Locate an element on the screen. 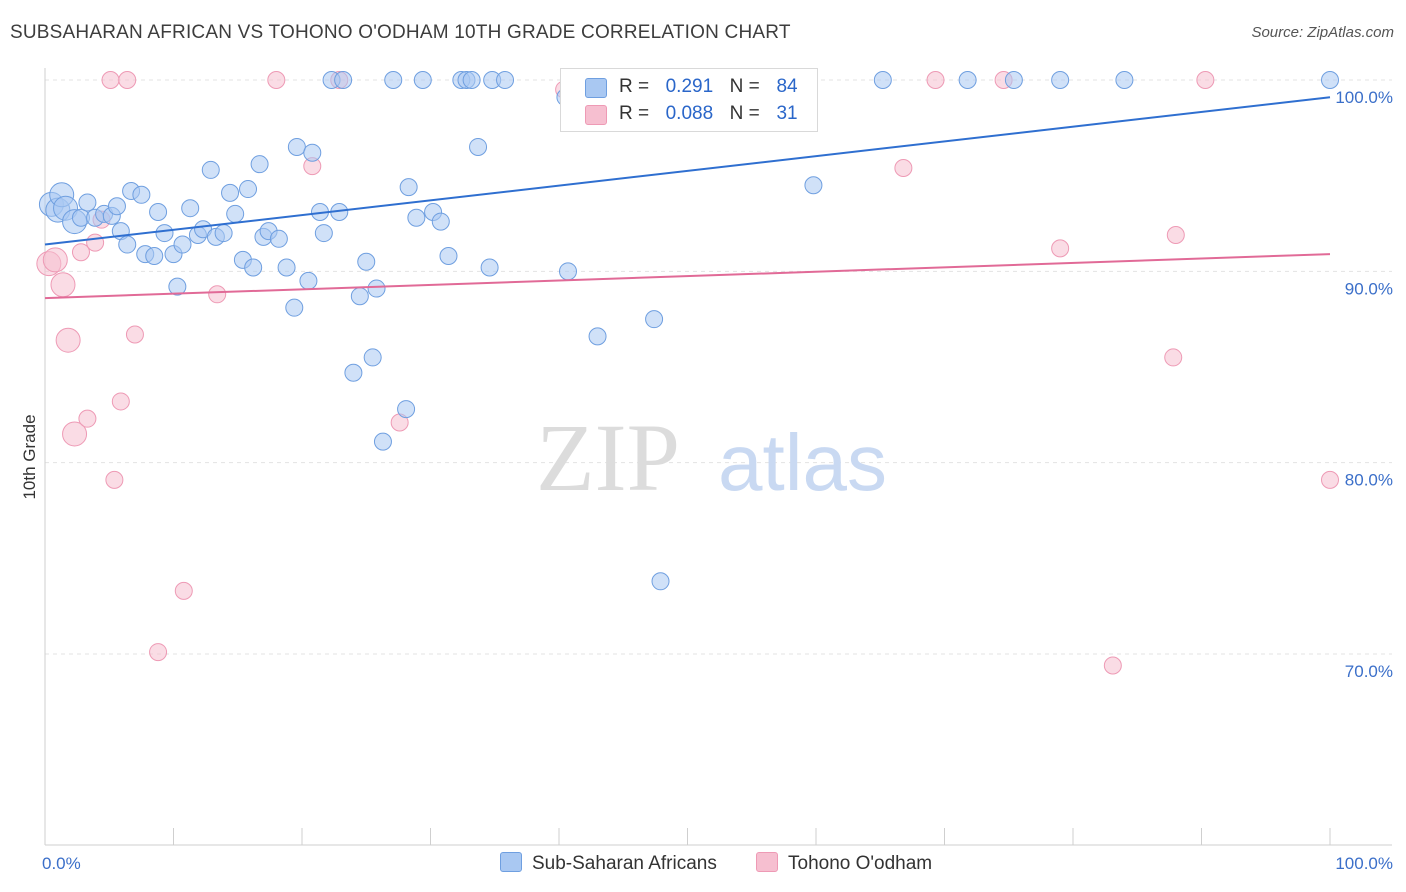 This screenshot has width=1406, height=892. n-value: 31 is located at coordinates (787, 113).